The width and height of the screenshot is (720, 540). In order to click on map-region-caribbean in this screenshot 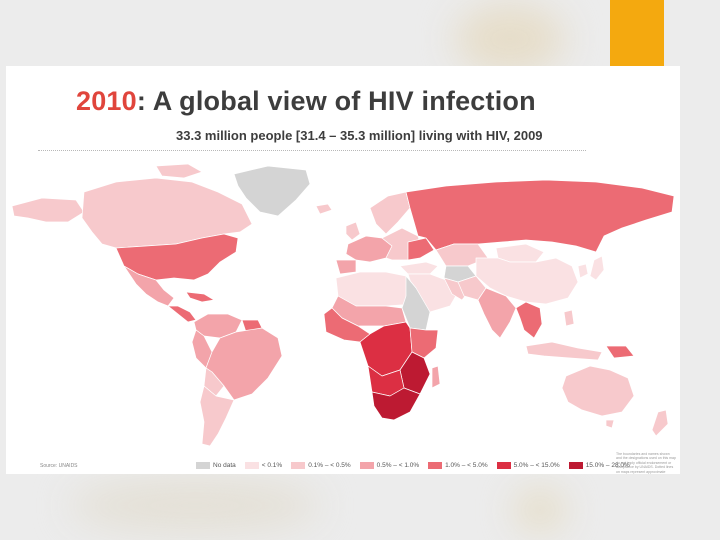, I will do `click(200, 297)`.